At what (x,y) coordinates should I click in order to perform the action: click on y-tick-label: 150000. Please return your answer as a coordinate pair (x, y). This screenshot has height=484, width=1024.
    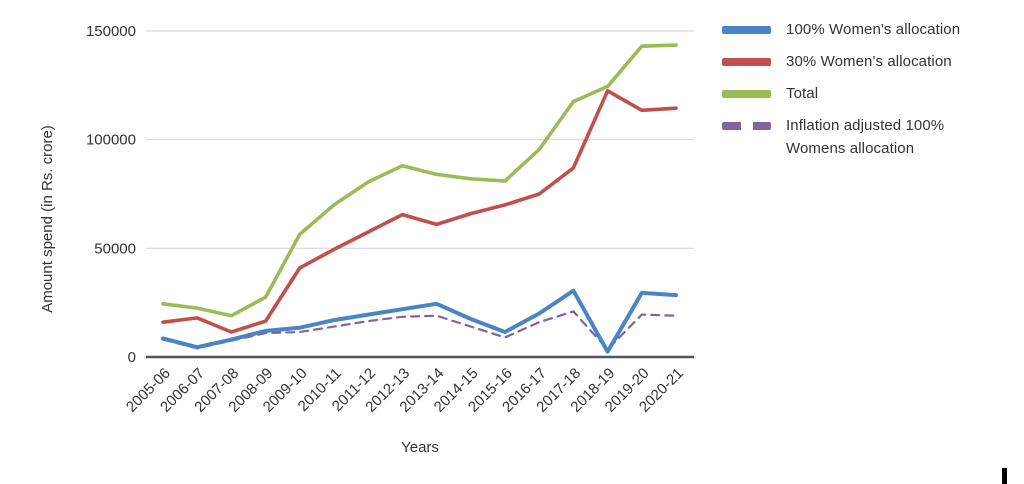
    Looking at the image, I should click on (111, 31).